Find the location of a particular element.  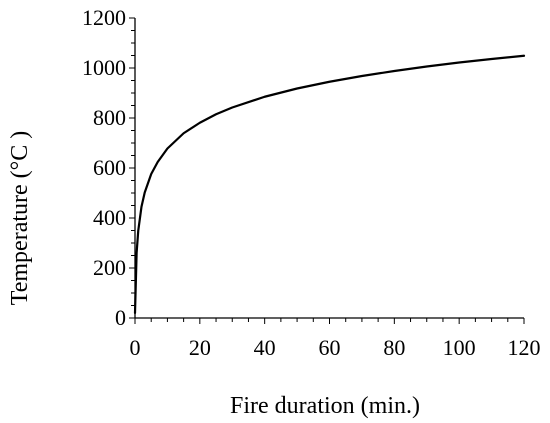

x-tick-label: 40 is located at coordinates (265, 347).